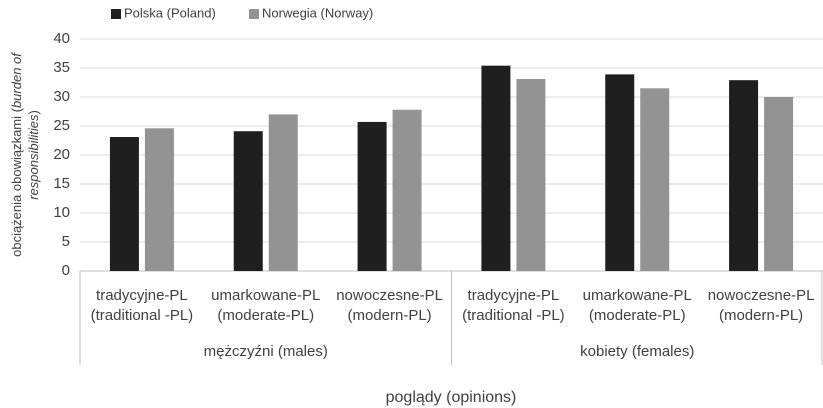 The image size is (823, 408). I want to click on y-axis-title-part: ), so click(33, 112).